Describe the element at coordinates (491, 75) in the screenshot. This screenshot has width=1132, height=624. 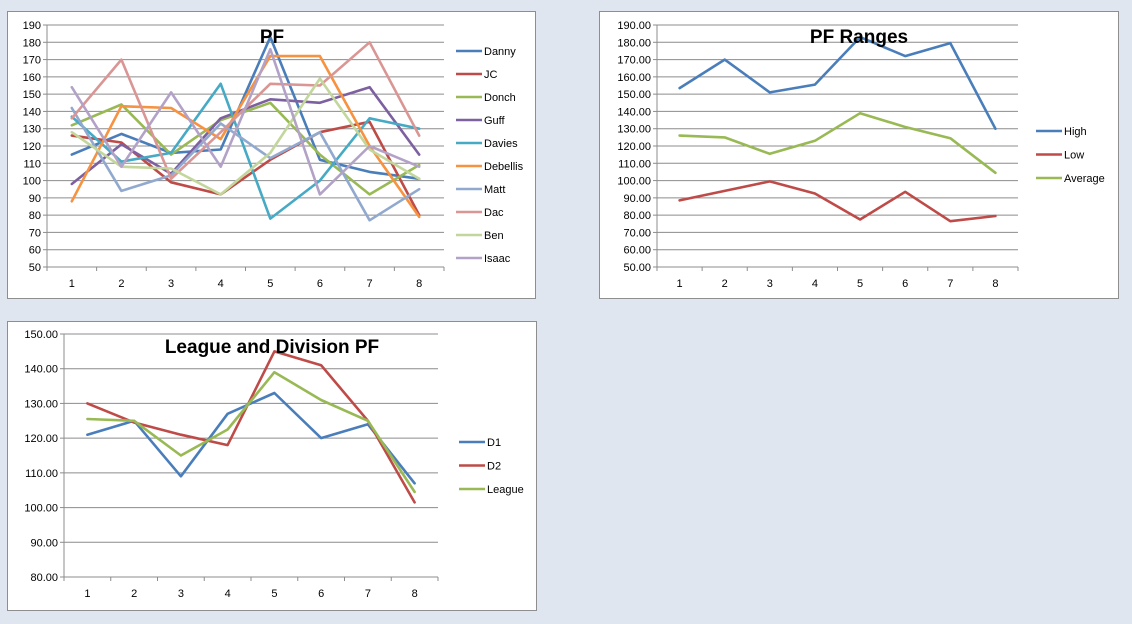
I see `legend-label-jc: JC` at that location.